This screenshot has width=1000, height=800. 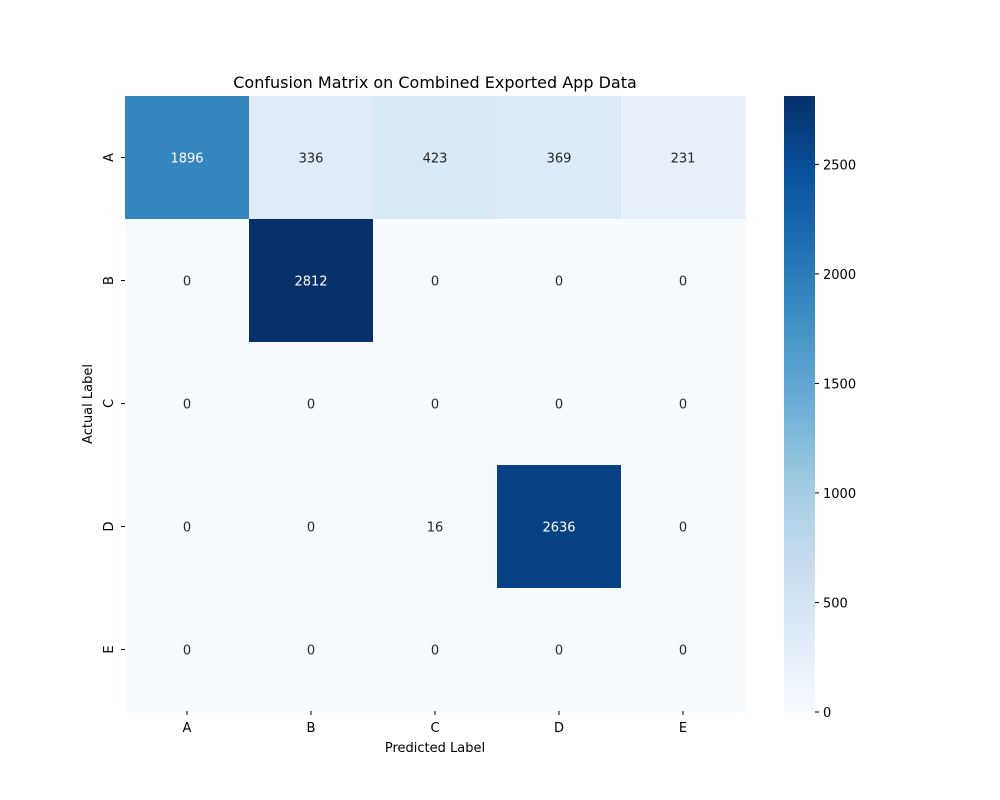 I want to click on heatmap-cell-C-E, so click(x=683, y=404).